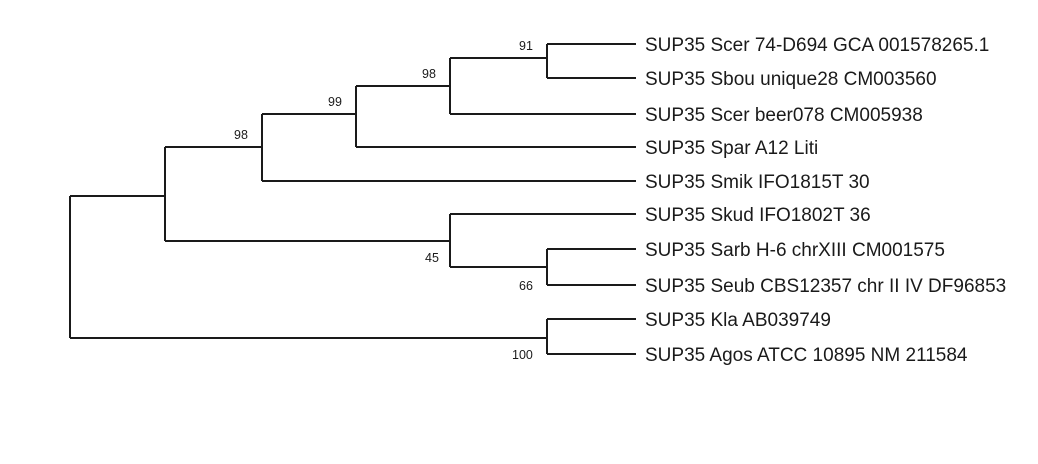 The height and width of the screenshot is (464, 1038). Describe the element at coordinates (526, 46) in the screenshot. I see `support-value-scer-sbou: 91` at that location.